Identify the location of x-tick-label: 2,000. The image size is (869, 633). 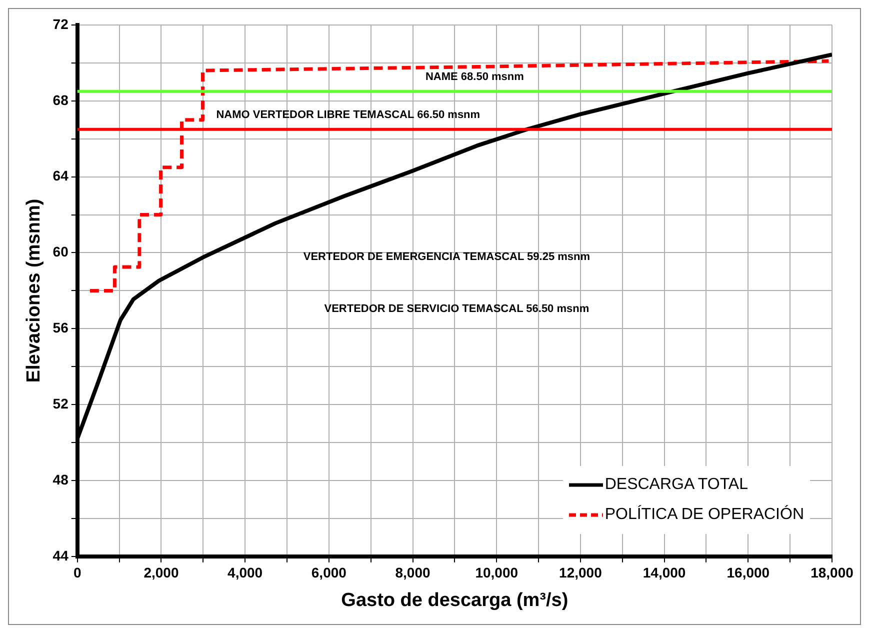
(161, 572).